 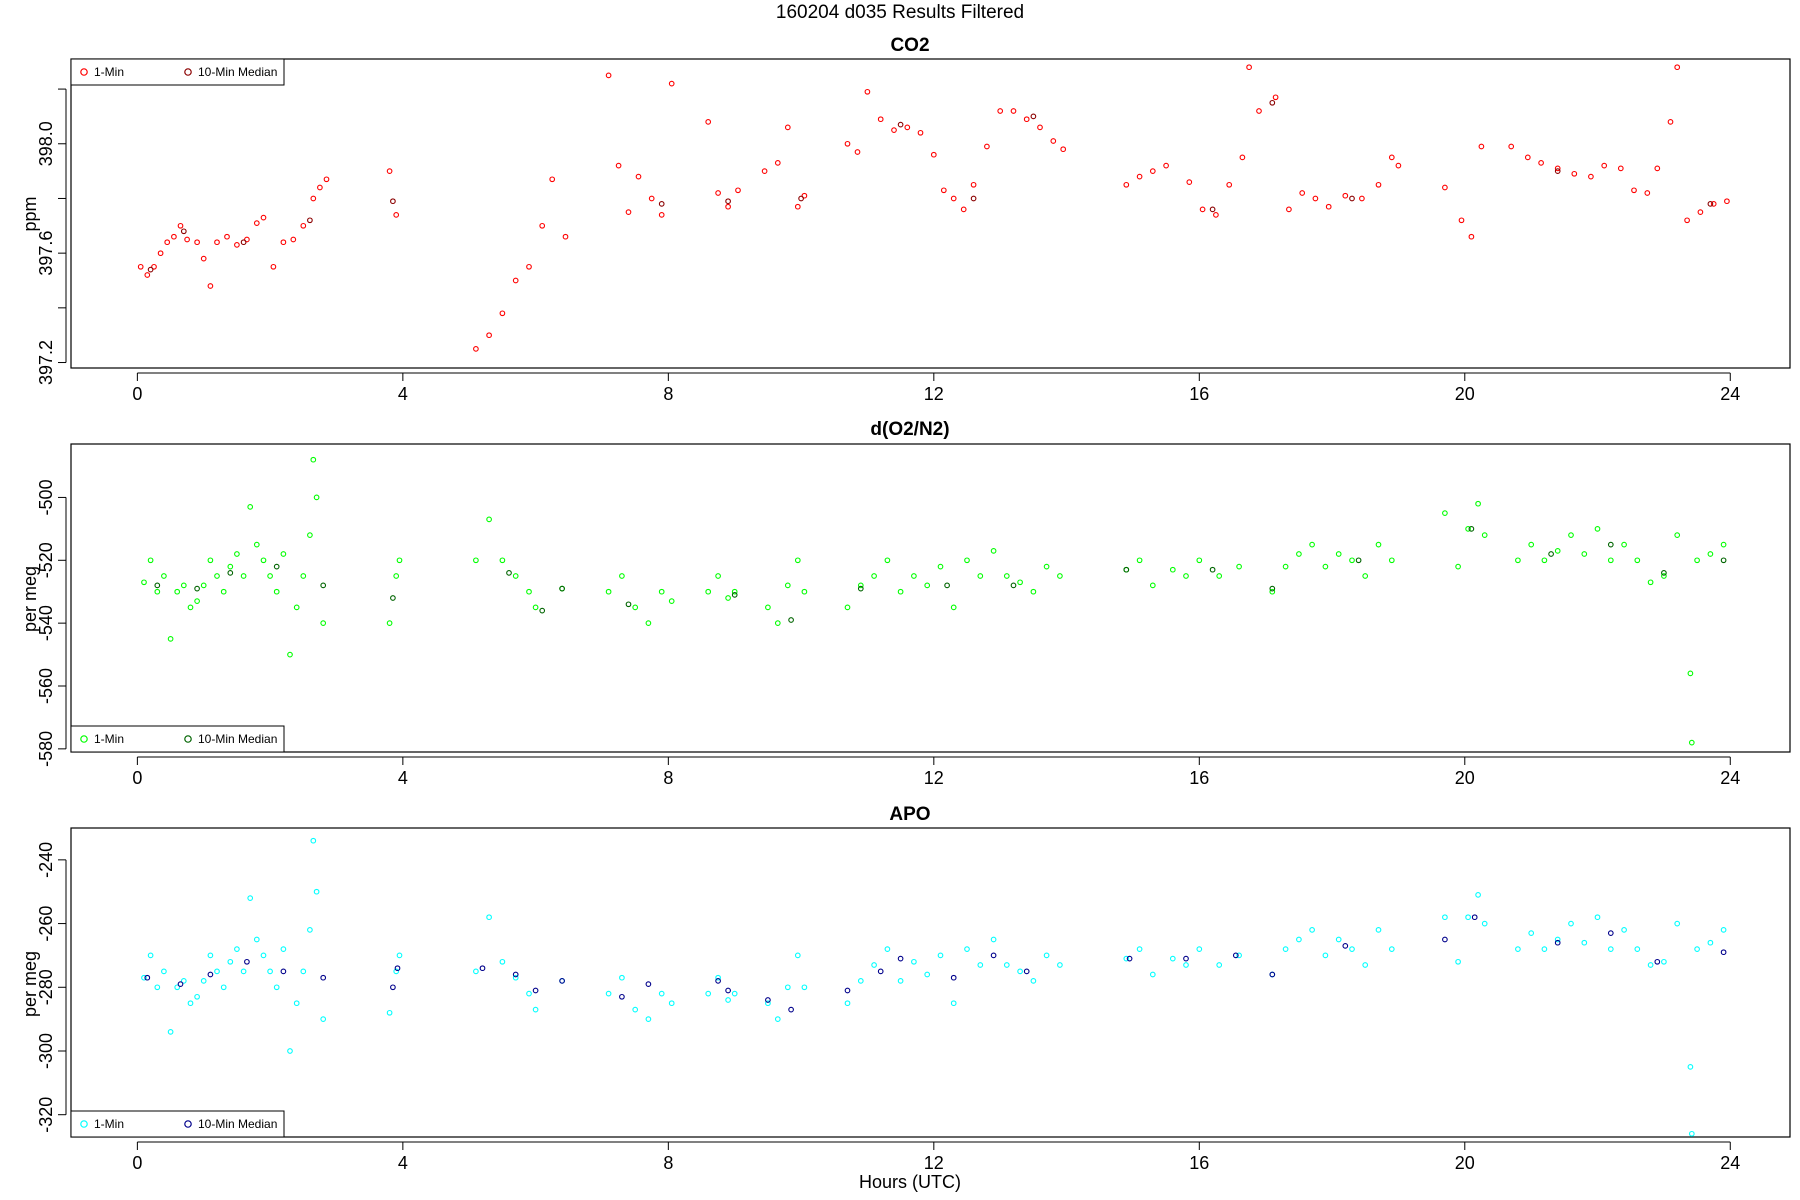 I want to click on o2n2-y-tick-label: -580, so click(x=46, y=749).